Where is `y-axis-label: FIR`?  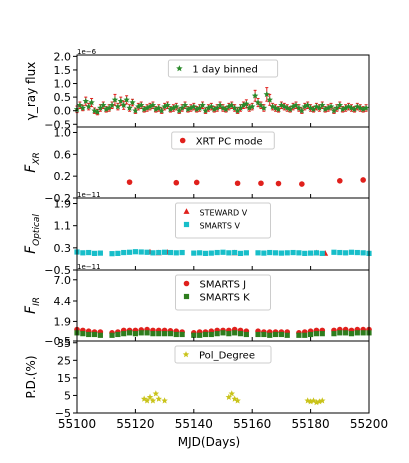
y-axis-label: FIR is located at coordinates (32, 305).